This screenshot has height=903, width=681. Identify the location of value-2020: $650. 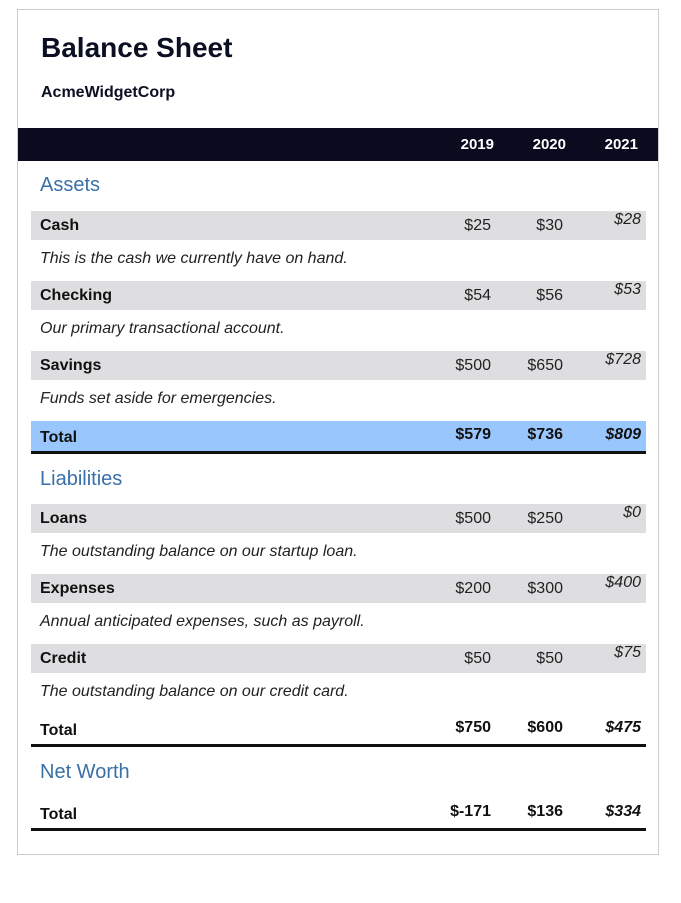
(545, 365).